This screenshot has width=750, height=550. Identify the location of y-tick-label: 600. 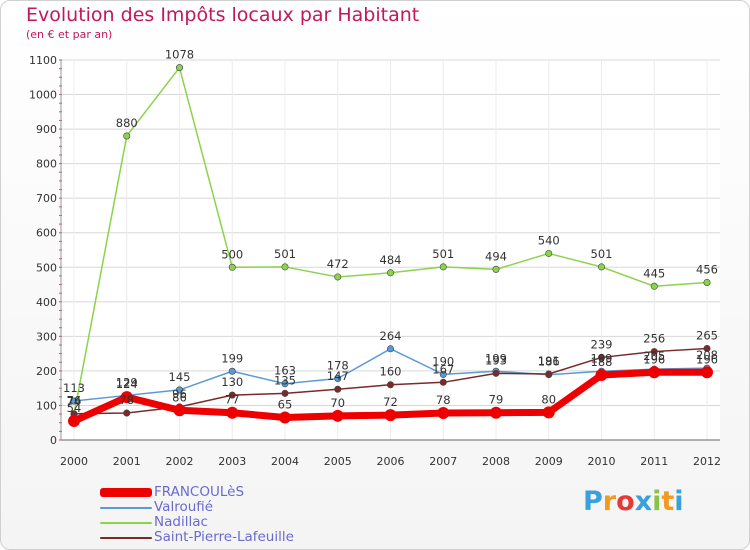
(46, 233).